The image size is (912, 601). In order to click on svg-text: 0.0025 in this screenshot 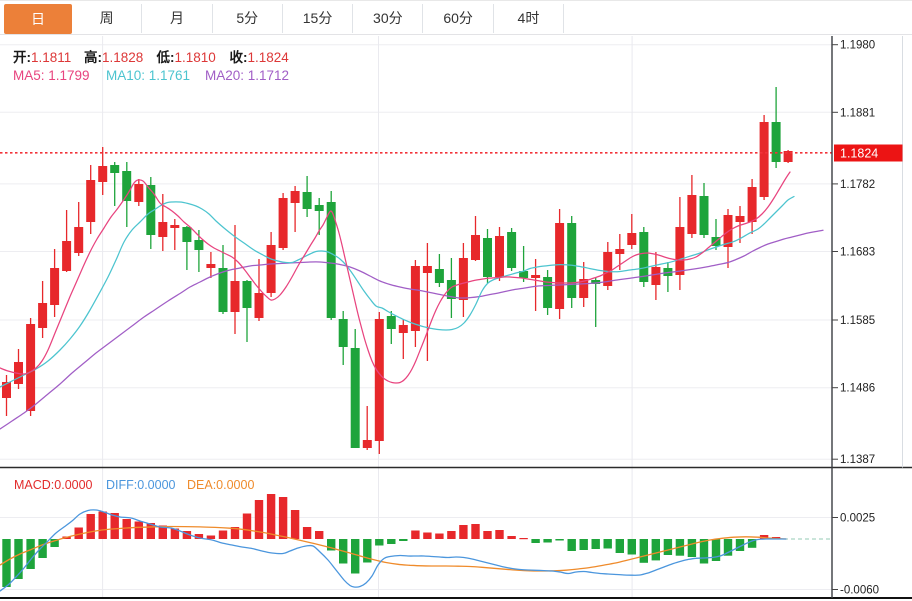, I will do `click(857, 519)`.